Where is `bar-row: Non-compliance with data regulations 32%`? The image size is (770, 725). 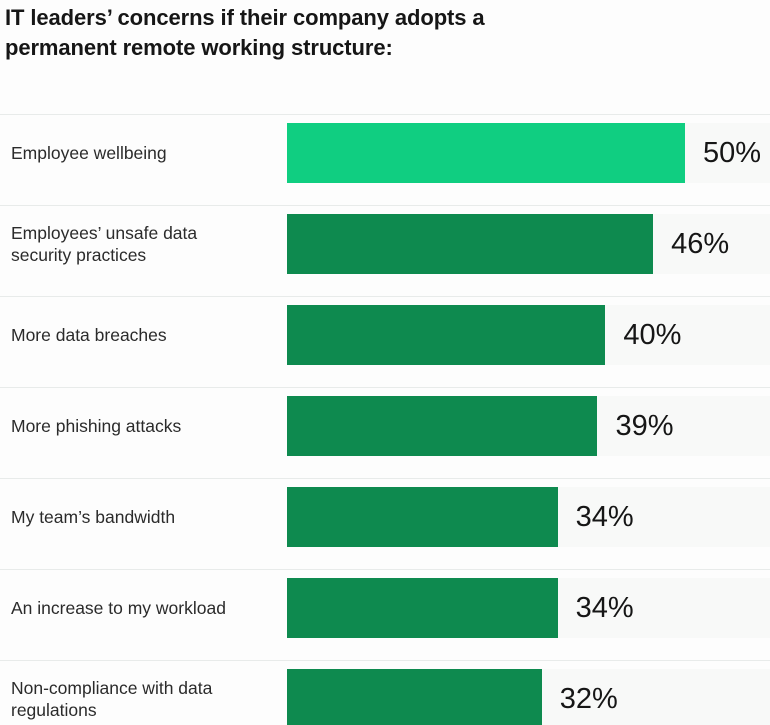
bar-row: Non-compliance with data regulations 32% is located at coordinates (385, 692).